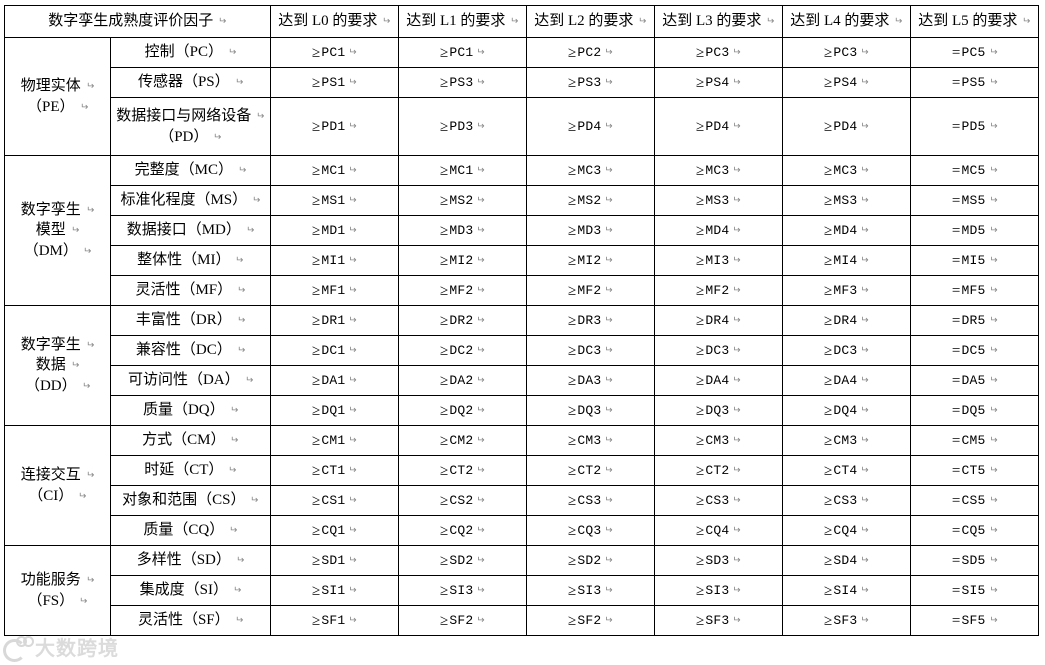 The height and width of the screenshot is (665, 1045). What do you see at coordinates (522, 410) in the screenshot?
I see `table-row: 质量（DQ） ↵ ≥DQ1 ↵ ≥DQ2 ↵ ≥DQ3 ↵ ≥DQ3 ↵ ≥DQ4 ↵ =DQ5 ↵` at bounding box center [522, 410].